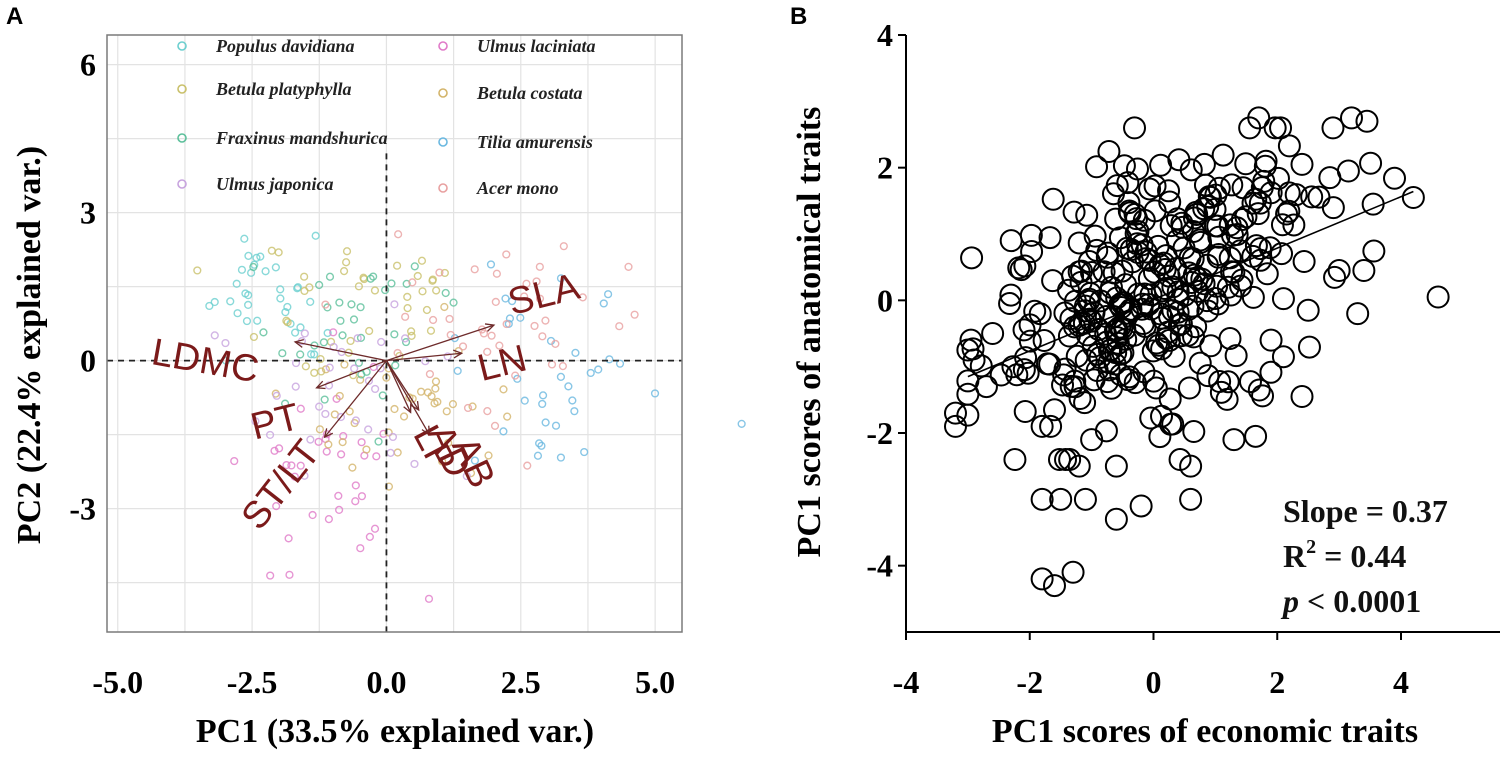  Describe the element at coordinates (1401, 682) in the screenshot. I see `x-tick-label: 4` at that location.